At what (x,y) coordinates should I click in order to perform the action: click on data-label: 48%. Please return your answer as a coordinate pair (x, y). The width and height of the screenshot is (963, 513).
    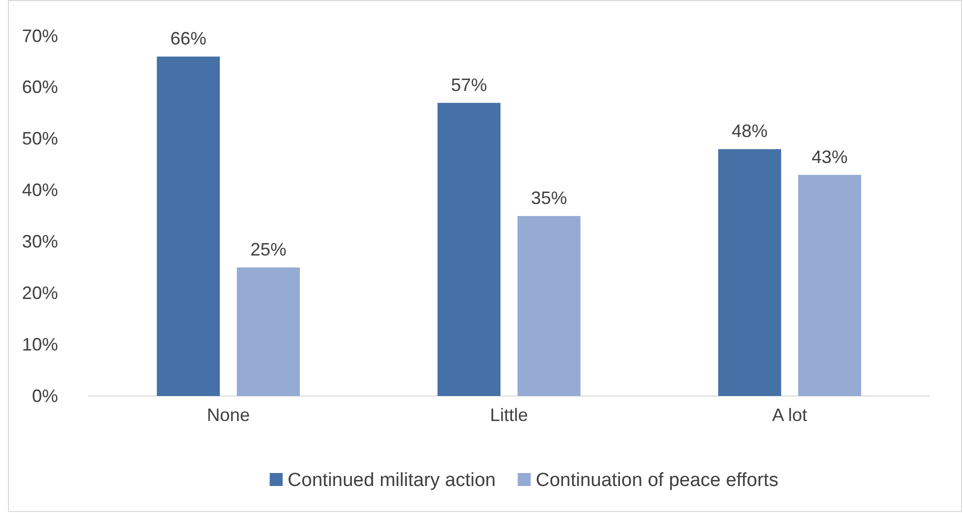
    Looking at the image, I should click on (750, 131).